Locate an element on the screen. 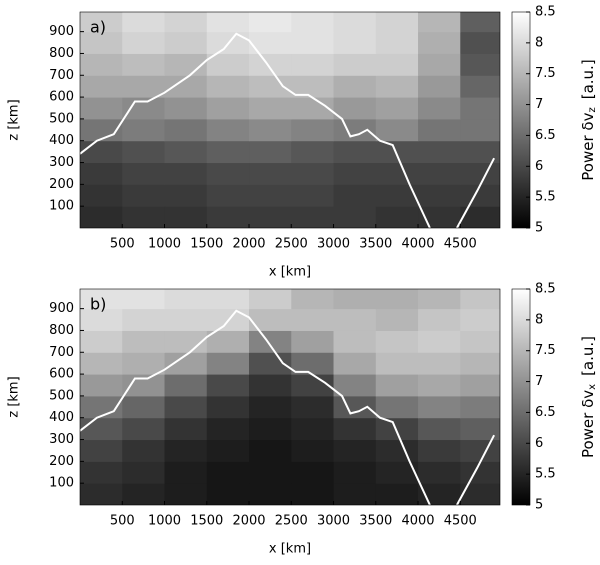 Image resolution: width=600 pixels, height=565 pixels. x-tick-label: 4500 is located at coordinates (460, 244).